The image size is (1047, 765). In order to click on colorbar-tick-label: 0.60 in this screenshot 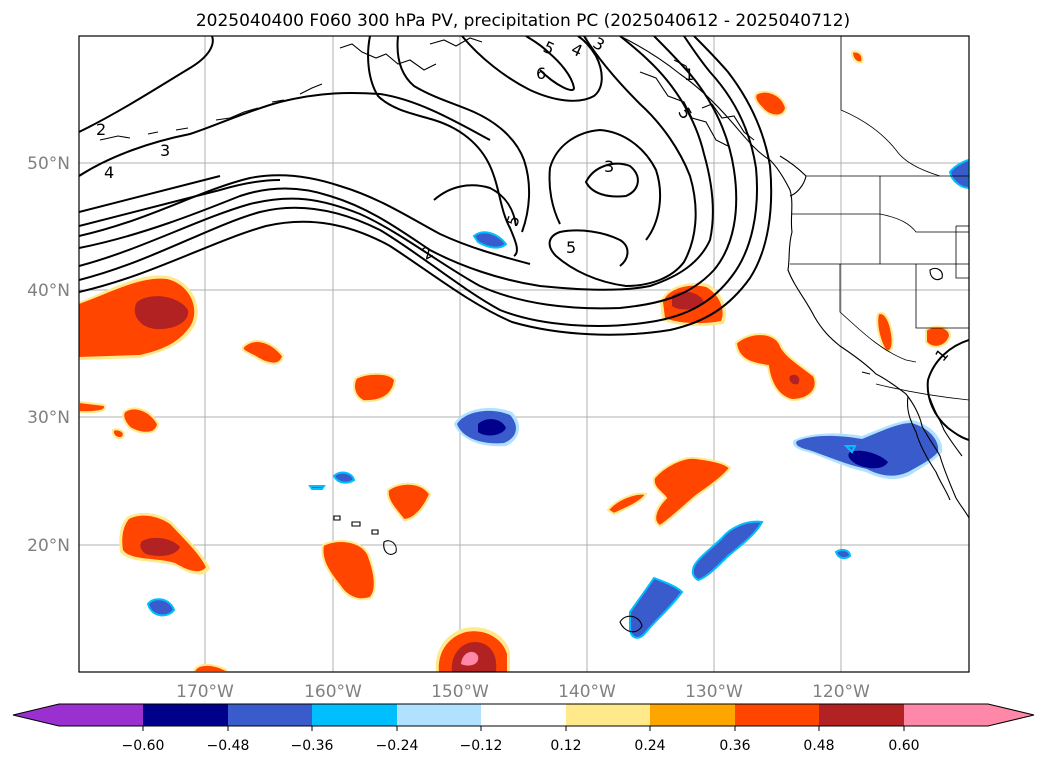, I will do `click(903, 746)`.